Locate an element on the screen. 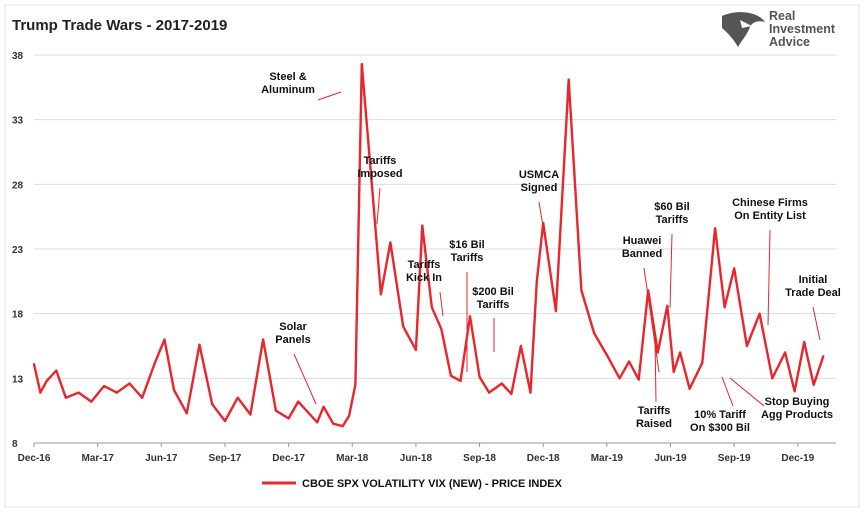 The width and height of the screenshot is (864, 512). annotation-label: USMCA is located at coordinates (539, 175).